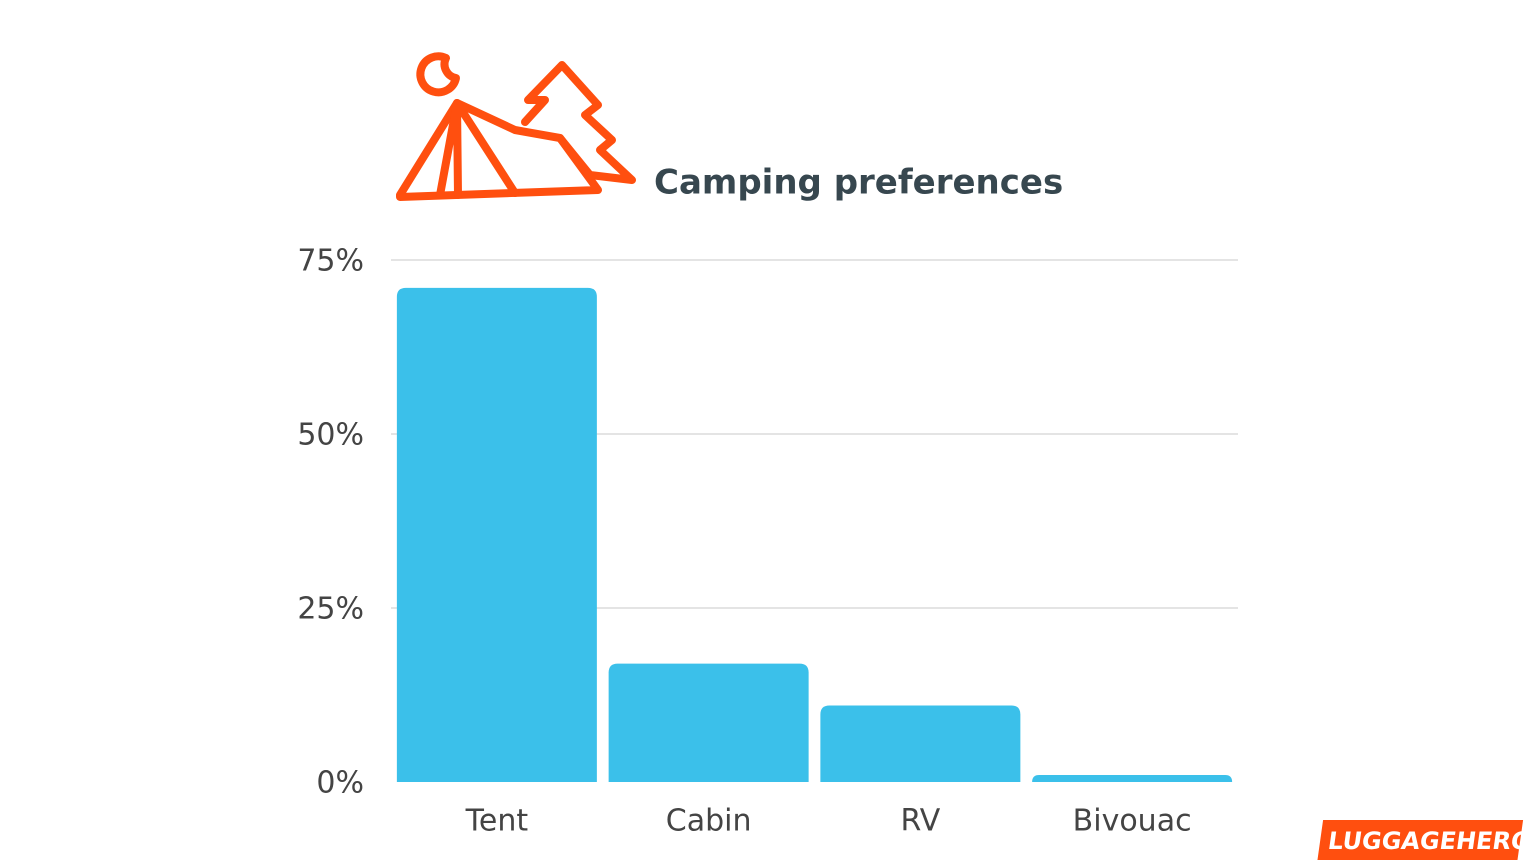  What do you see at coordinates (330, 609) in the screenshot?
I see `y-tick-label: 25%` at bounding box center [330, 609].